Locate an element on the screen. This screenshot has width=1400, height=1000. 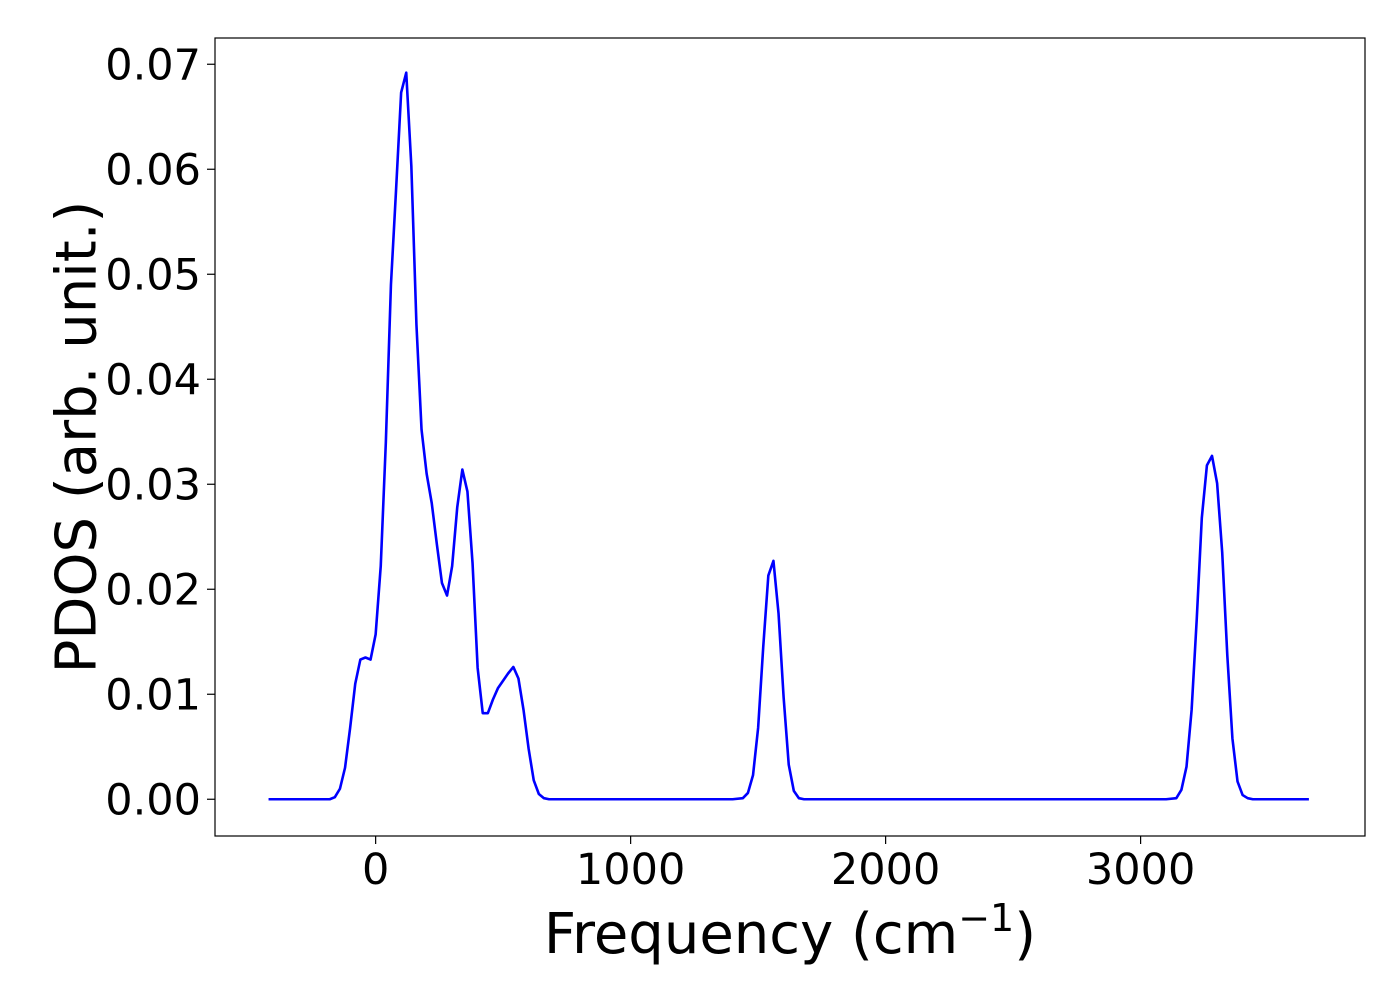
y-tick-label: 0.06 is located at coordinates (153, 170).